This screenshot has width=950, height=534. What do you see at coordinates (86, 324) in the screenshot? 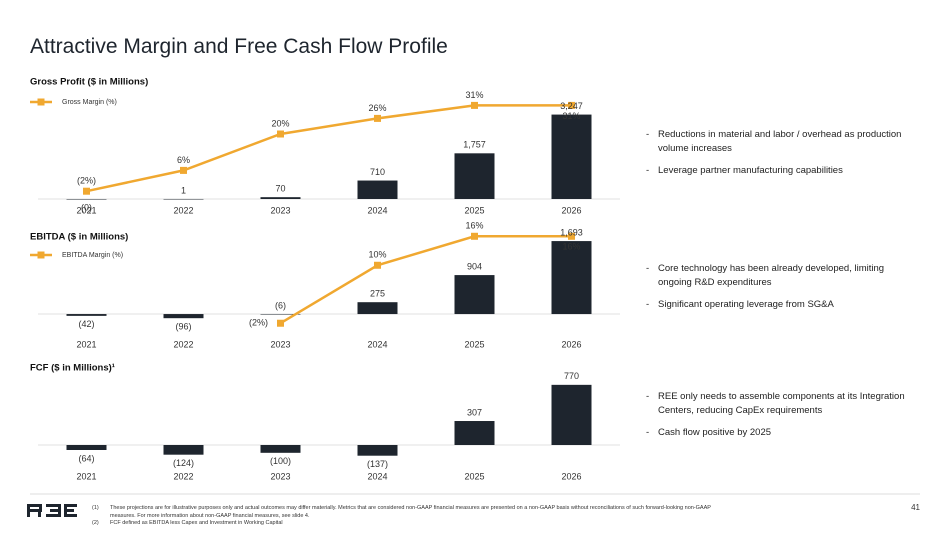
I see `data-label: (42)` at bounding box center [86, 324].